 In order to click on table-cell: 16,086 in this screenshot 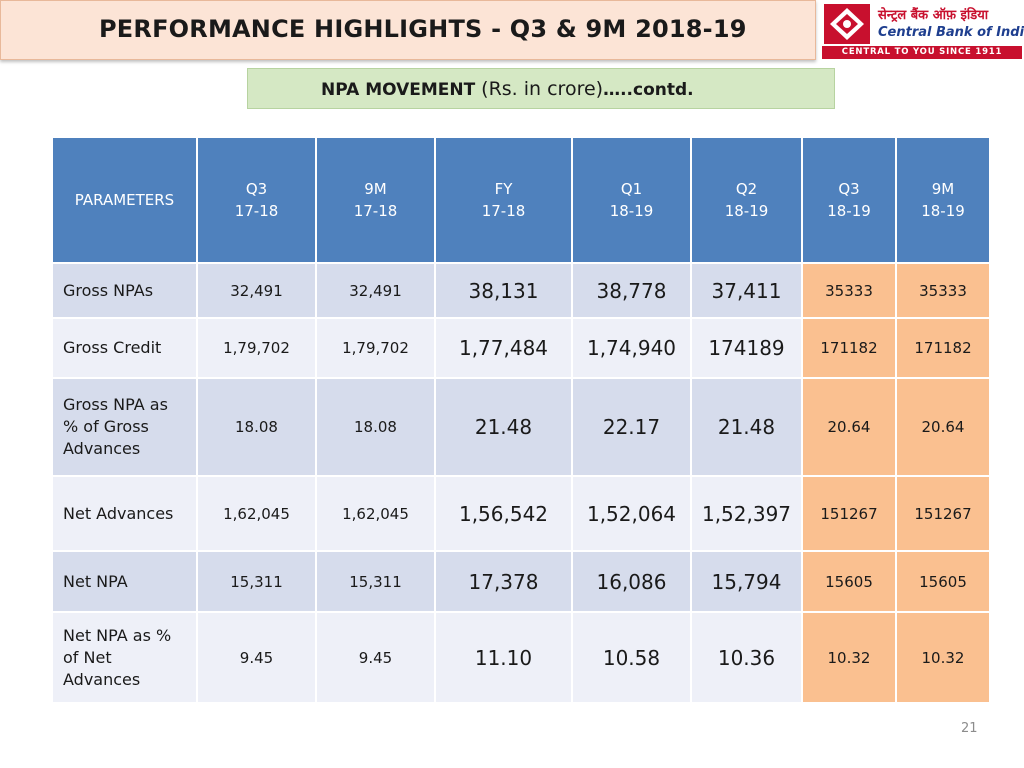, I will do `click(631, 581)`.